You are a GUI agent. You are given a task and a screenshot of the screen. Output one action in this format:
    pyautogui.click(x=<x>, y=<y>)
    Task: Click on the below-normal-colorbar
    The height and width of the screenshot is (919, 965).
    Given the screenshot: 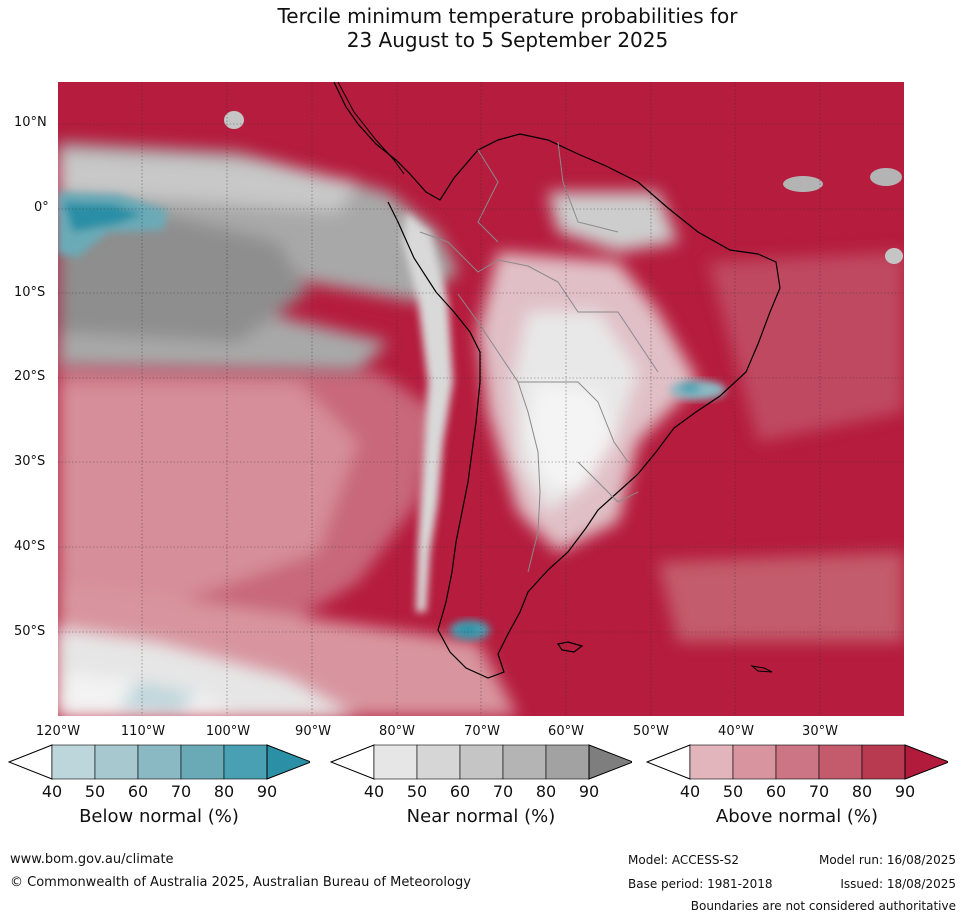 What is the action you would take?
    pyautogui.click(x=159, y=762)
    